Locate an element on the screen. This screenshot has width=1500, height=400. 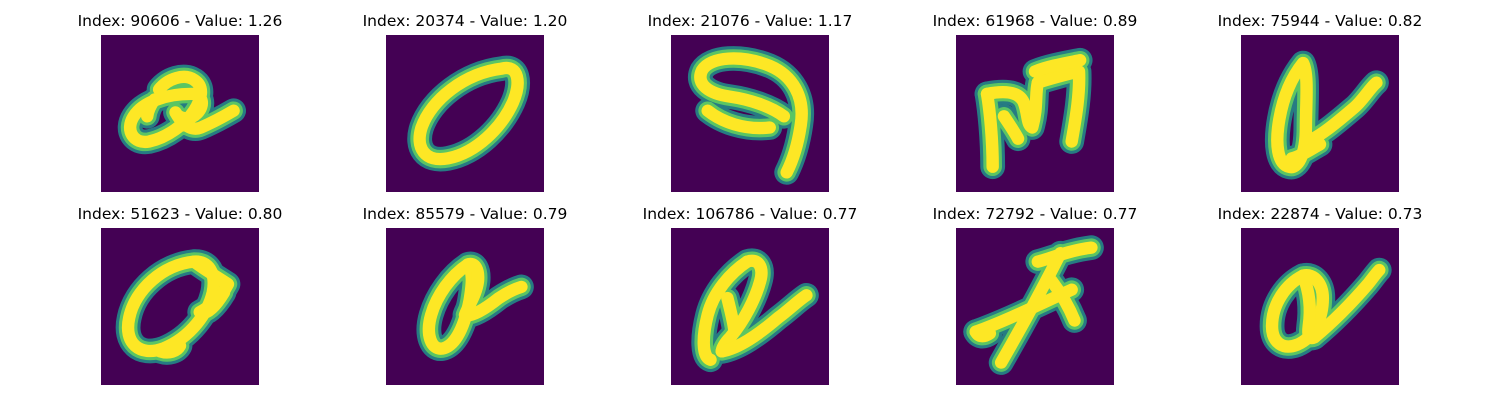
panel-title: Index: 20374 - Value: 1.20 is located at coordinates (465, 21).